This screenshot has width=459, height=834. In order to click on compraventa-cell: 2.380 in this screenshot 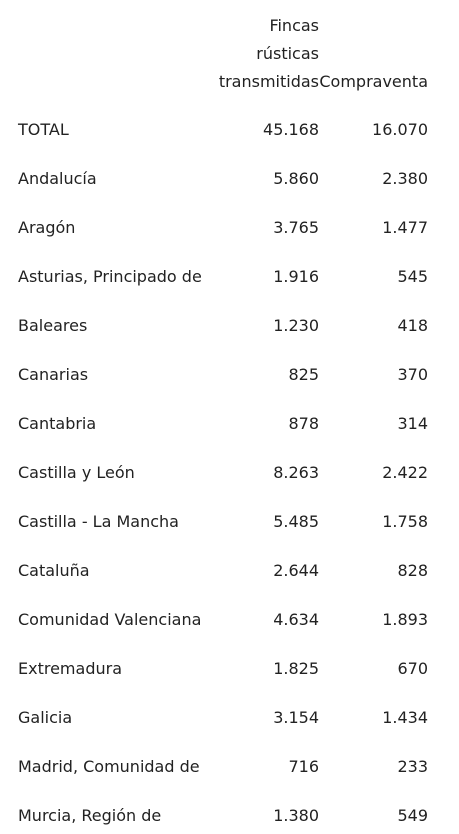, I will do `click(405, 178)`.